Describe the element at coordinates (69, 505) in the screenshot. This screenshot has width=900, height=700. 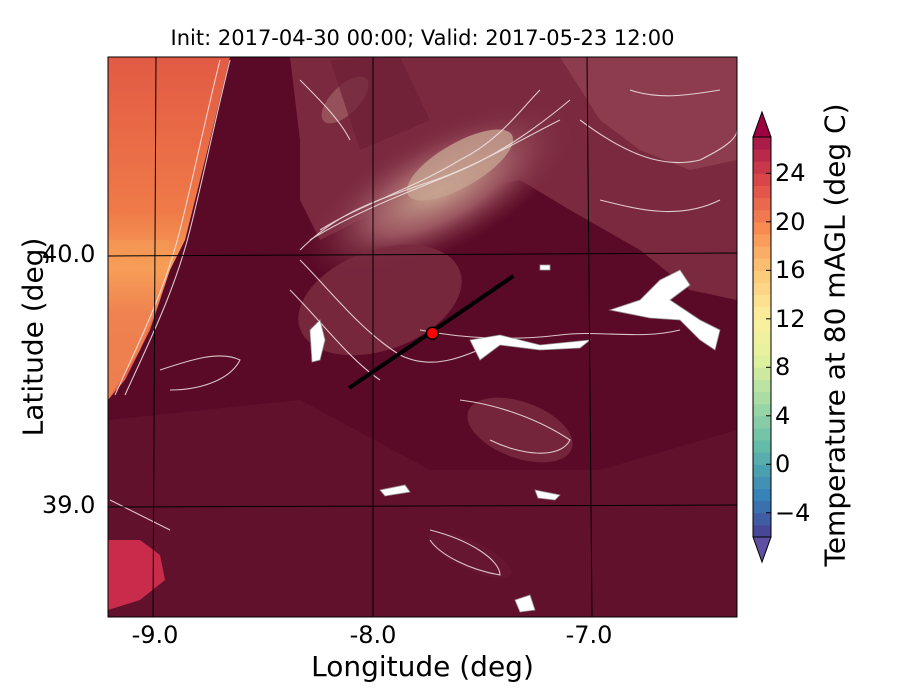
I see `y-tick-label: 39.0` at that location.